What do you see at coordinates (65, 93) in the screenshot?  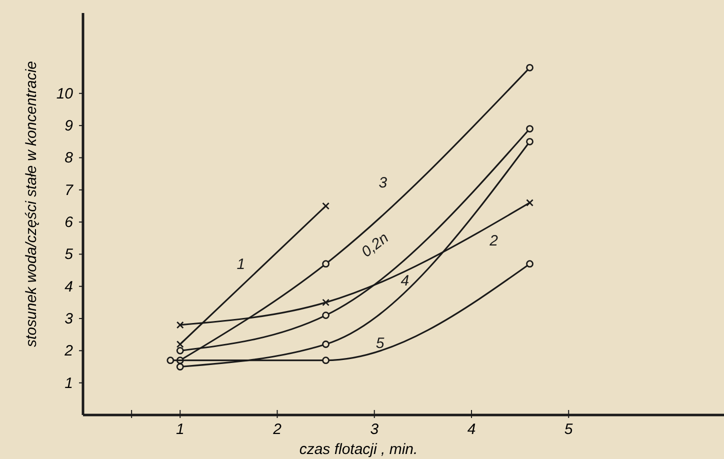 I see `y-tick-label: 10` at bounding box center [65, 93].